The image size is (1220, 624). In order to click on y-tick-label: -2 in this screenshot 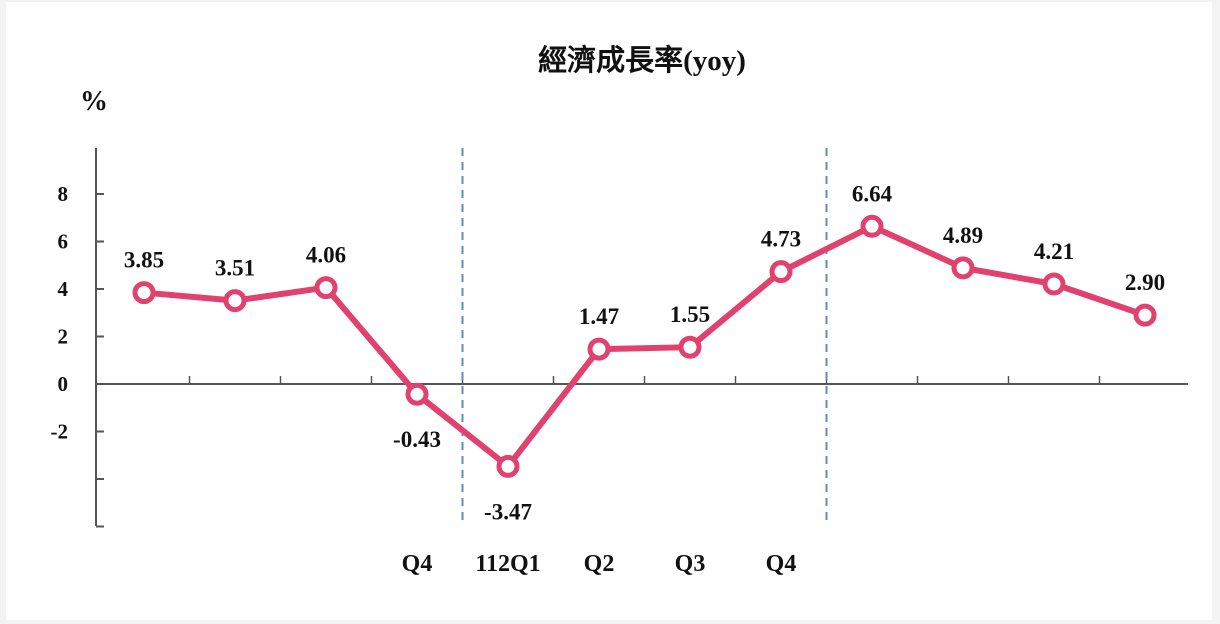, I will do `click(60, 432)`.